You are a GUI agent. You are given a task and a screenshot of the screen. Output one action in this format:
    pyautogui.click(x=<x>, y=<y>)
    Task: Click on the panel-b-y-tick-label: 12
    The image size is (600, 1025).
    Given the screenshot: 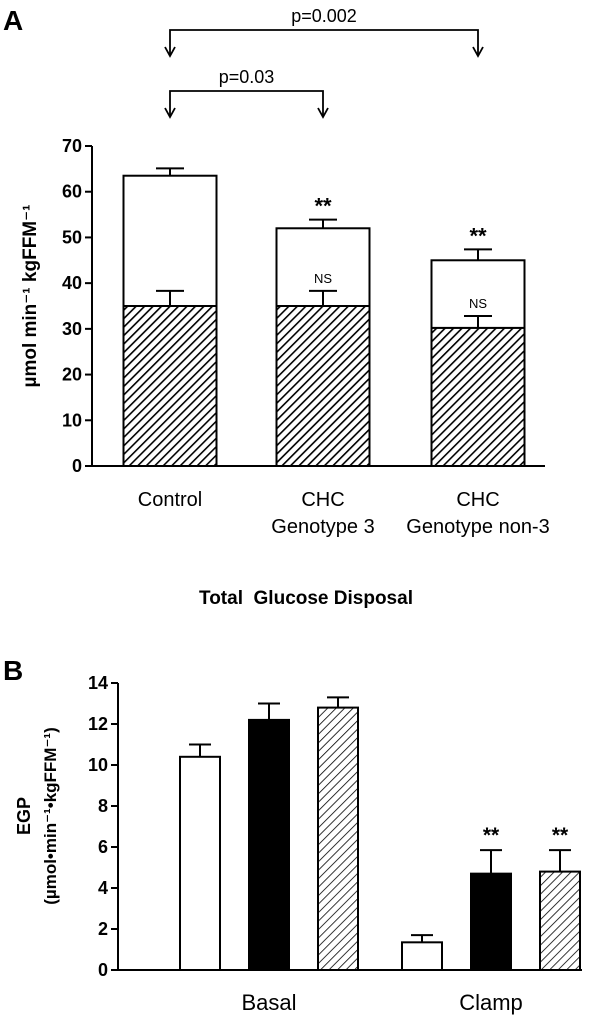 What is the action you would take?
    pyautogui.click(x=98, y=724)
    